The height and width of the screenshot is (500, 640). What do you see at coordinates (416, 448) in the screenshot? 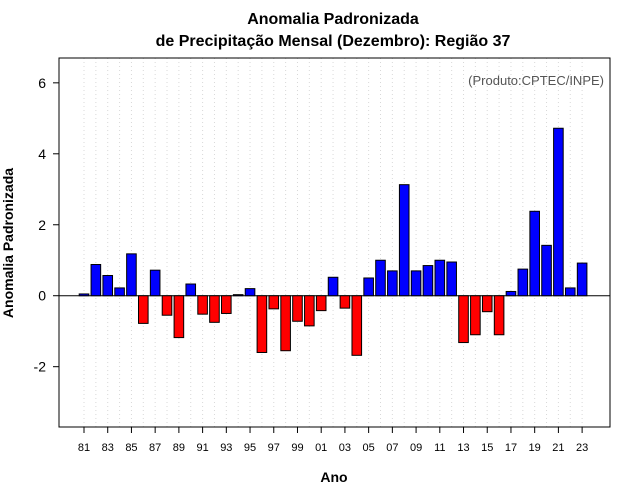
I see `x-tick-label: 09` at bounding box center [416, 448].